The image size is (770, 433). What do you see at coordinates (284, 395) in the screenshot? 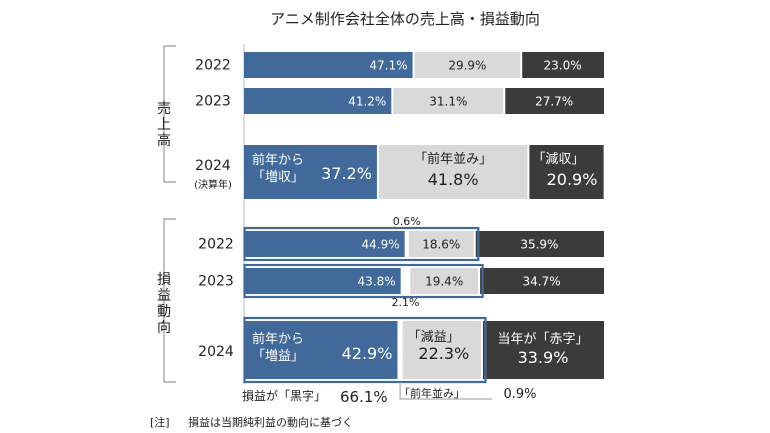
I see `black-profit-label: 損益が「黒字」` at bounding box center [284, 395].